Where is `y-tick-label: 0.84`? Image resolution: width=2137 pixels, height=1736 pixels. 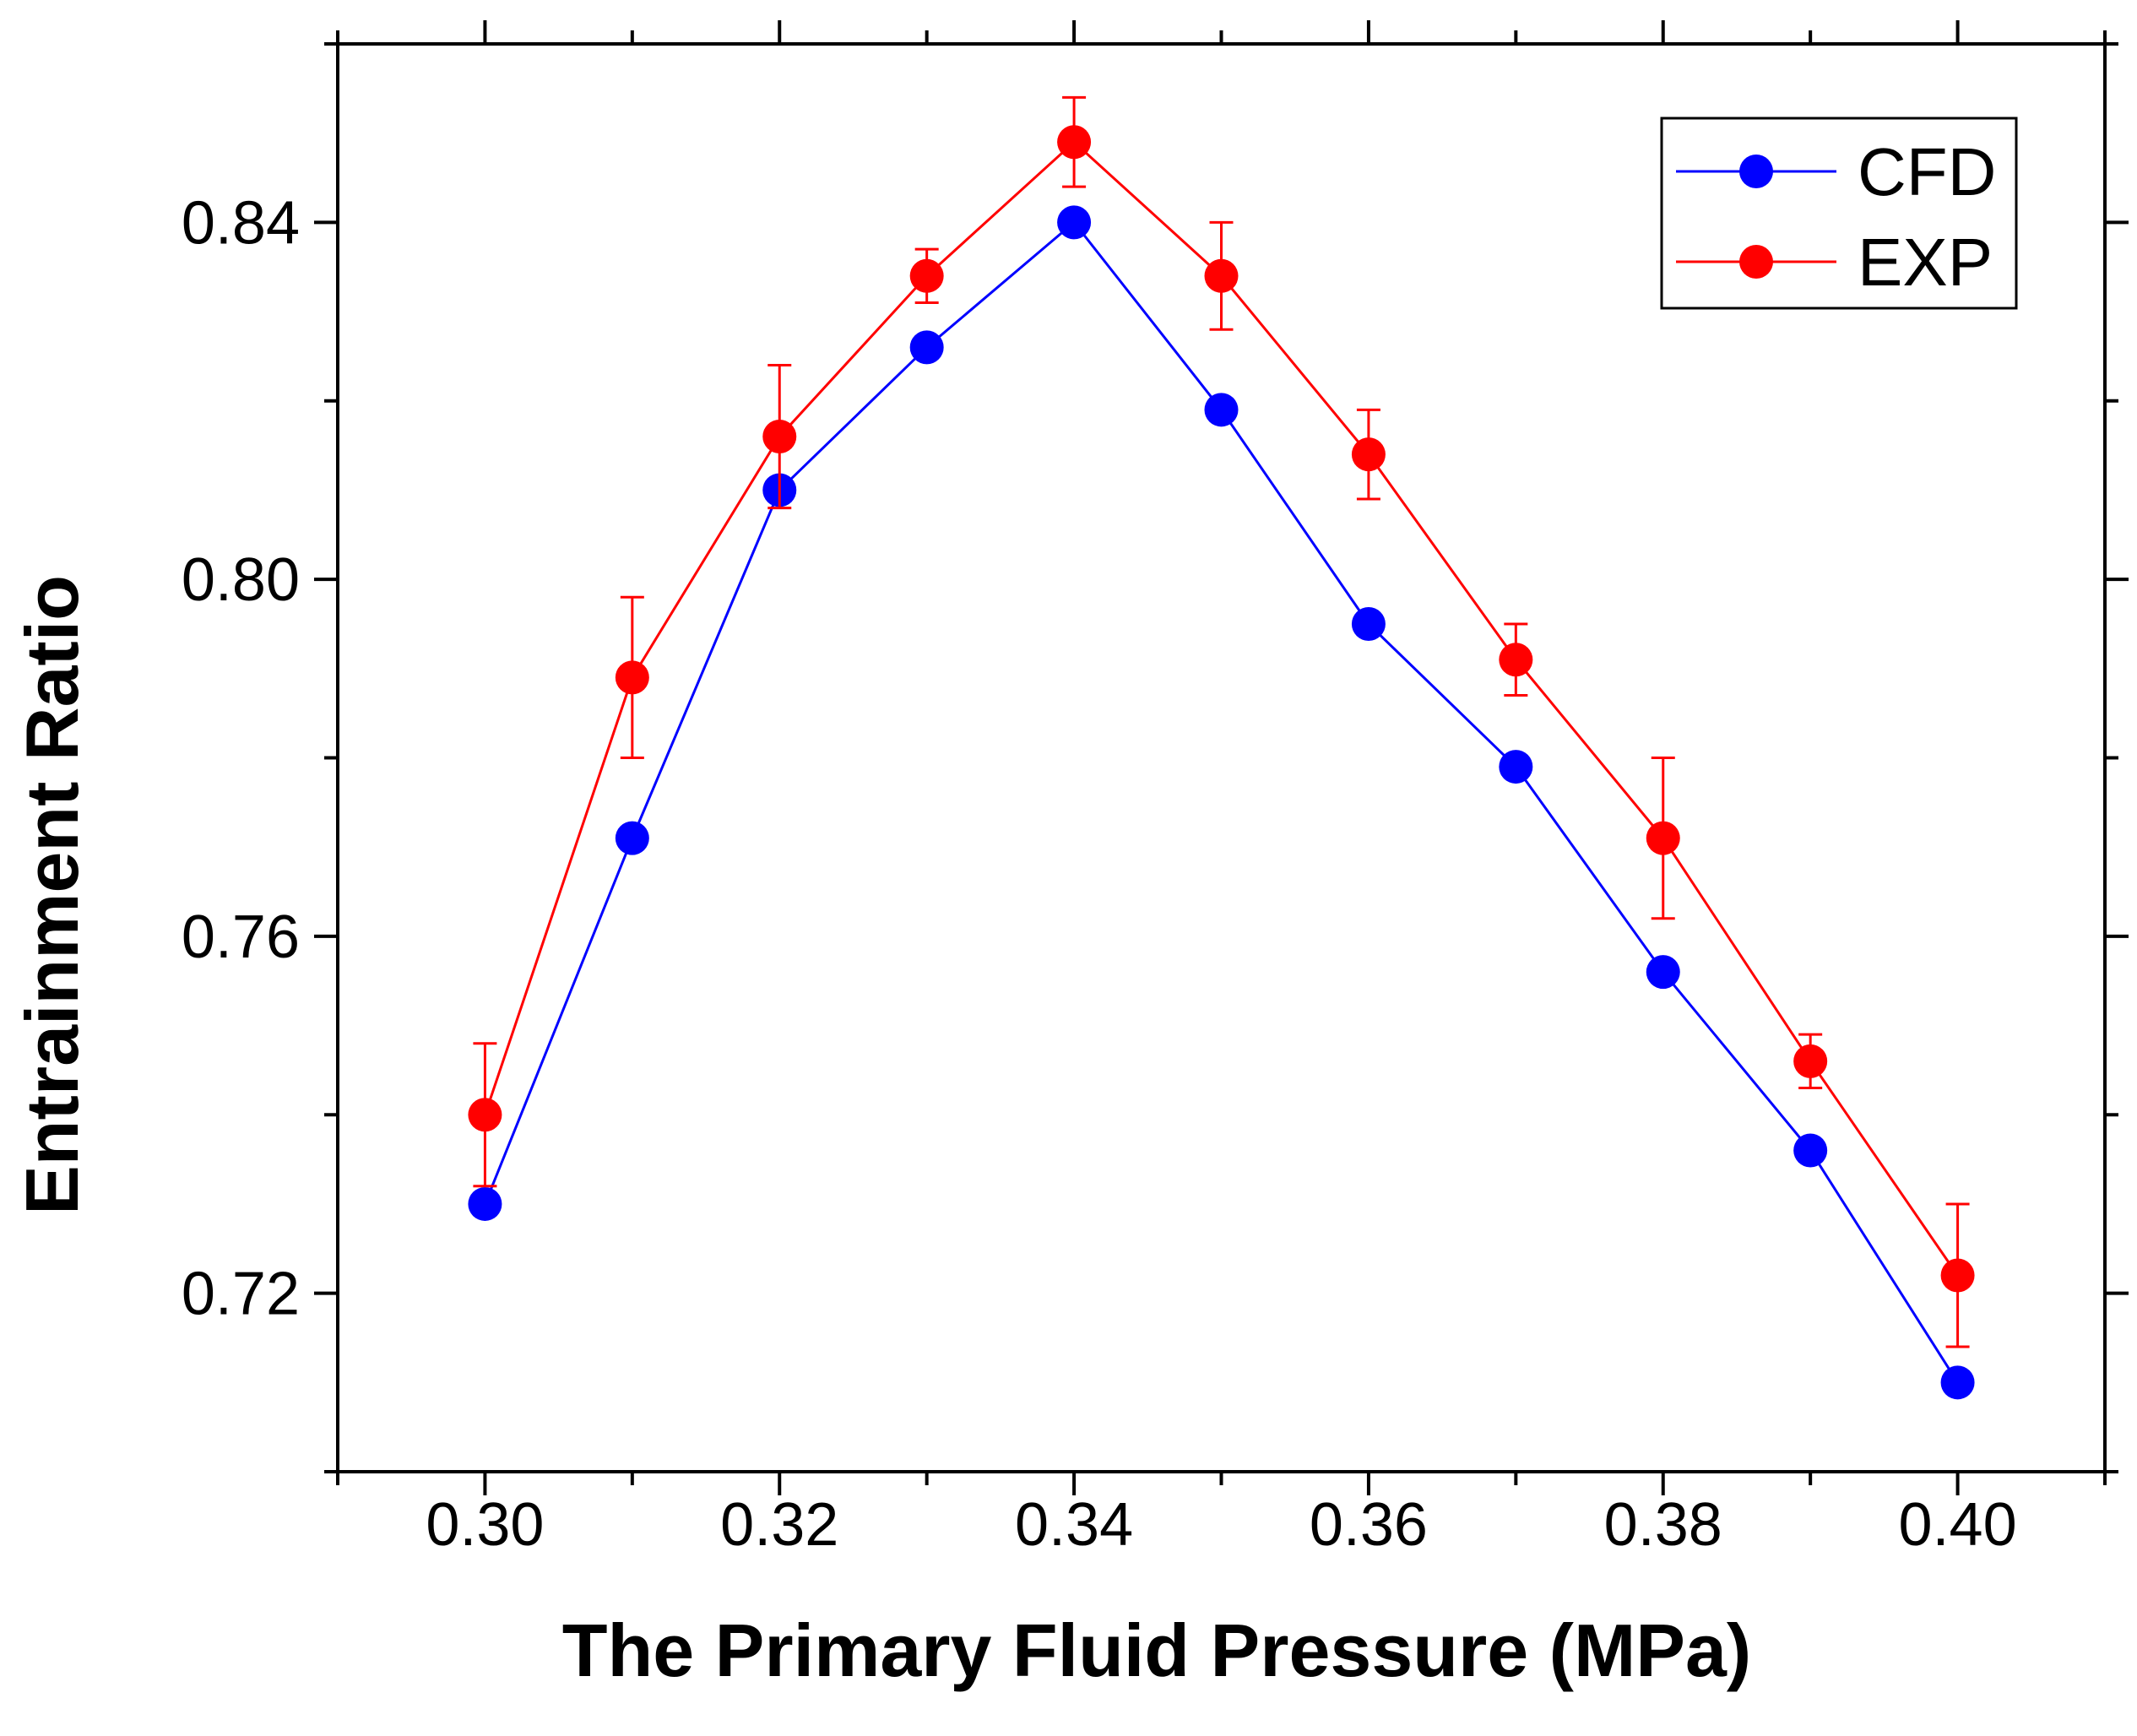
y-tick-label: 0.84 is located at coordinates (241, 223).